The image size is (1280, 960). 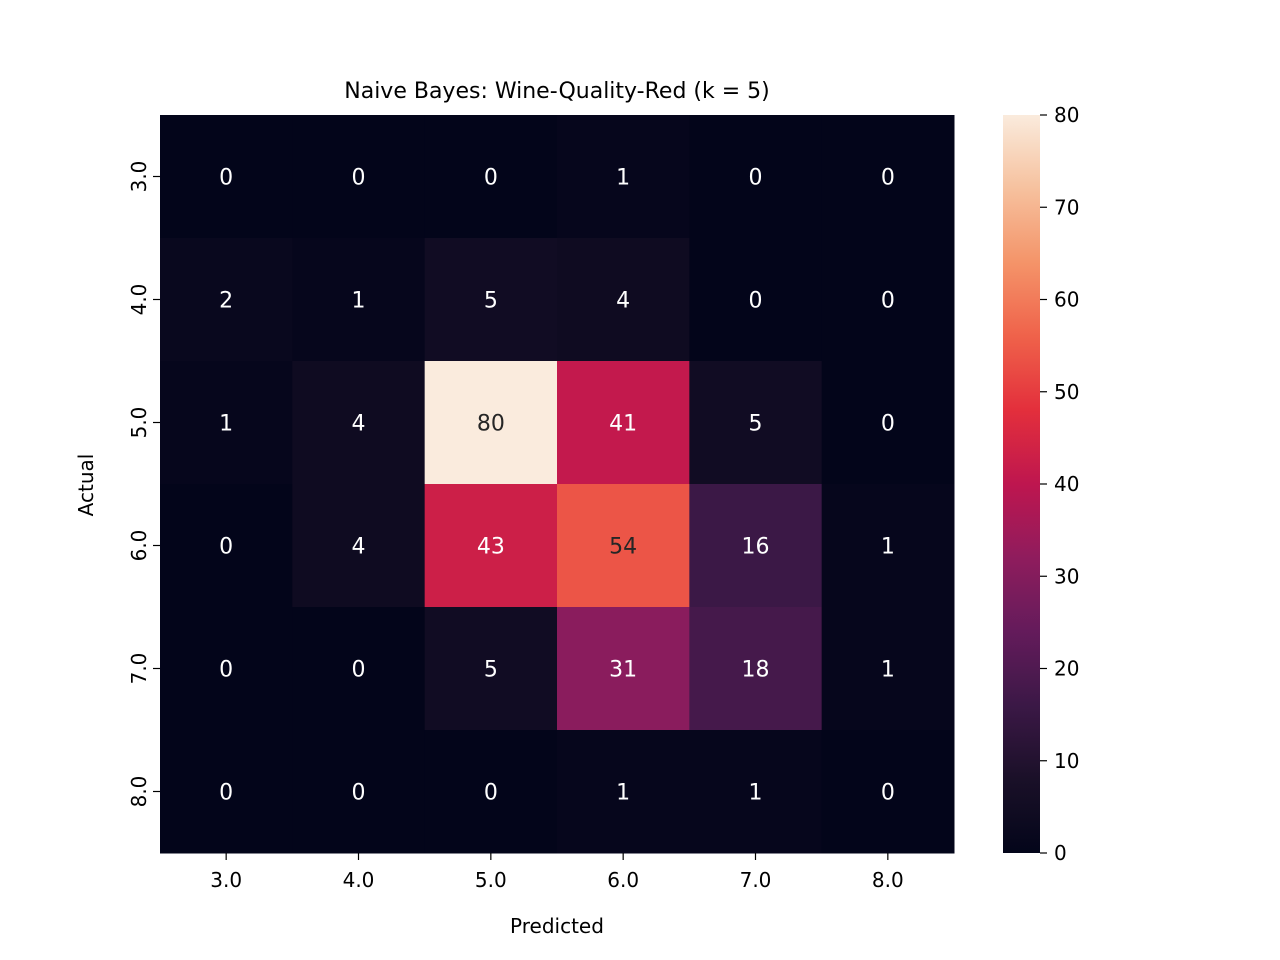 I want to click on colorbar-tick-label: 10, so click(x=1066, y=761).